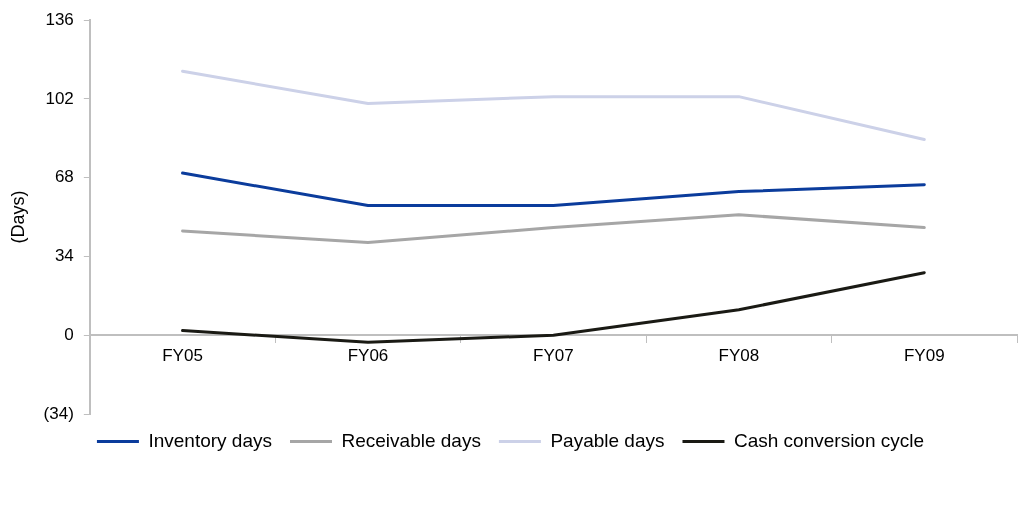 The width and height of the screenshot is (1027, 505). Describe the element at coordinates (829, 440) in the screenshot. I see `legend-label: Cash conversion cycle` at that location.